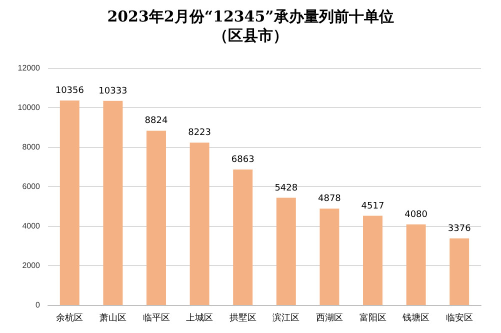 The height and width of the screenshot is (333, 501). Describe the element at coordinates (242, 159) in the screenshot. I see `data-label: 6863` at that location.